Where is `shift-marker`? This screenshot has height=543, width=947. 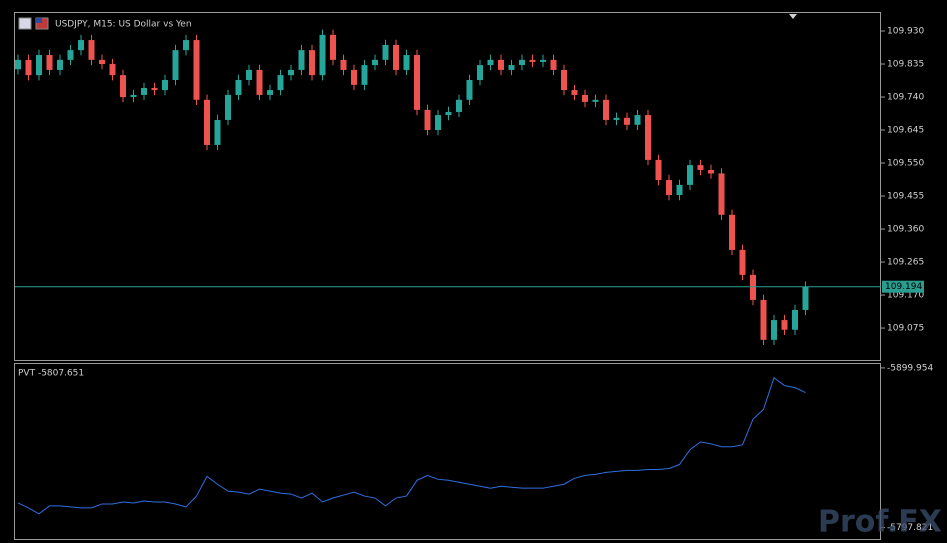
shift-marker is located at coordinates (793, 16).